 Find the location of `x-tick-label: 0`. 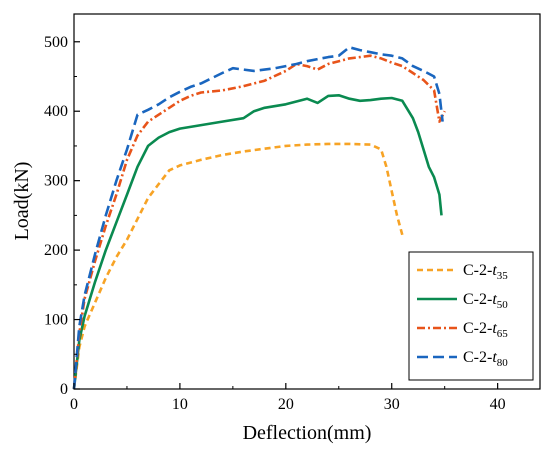

x-tick-label: 0 is located at coordinates (74, 404).